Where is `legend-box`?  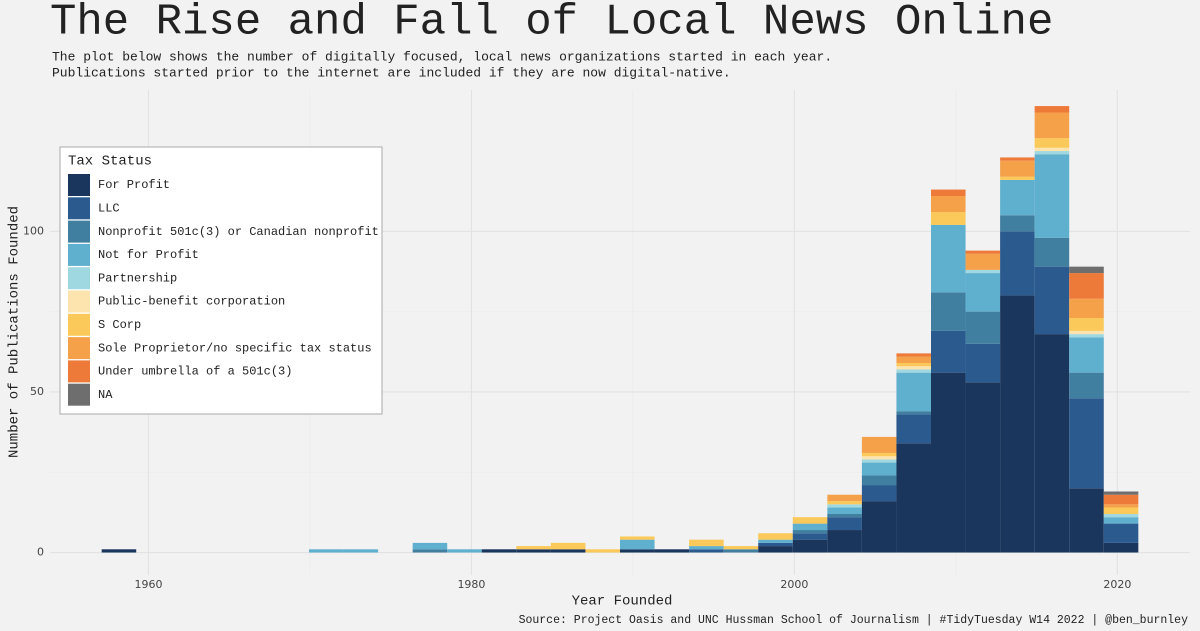
legend-box is located at coordinates (221, 280).